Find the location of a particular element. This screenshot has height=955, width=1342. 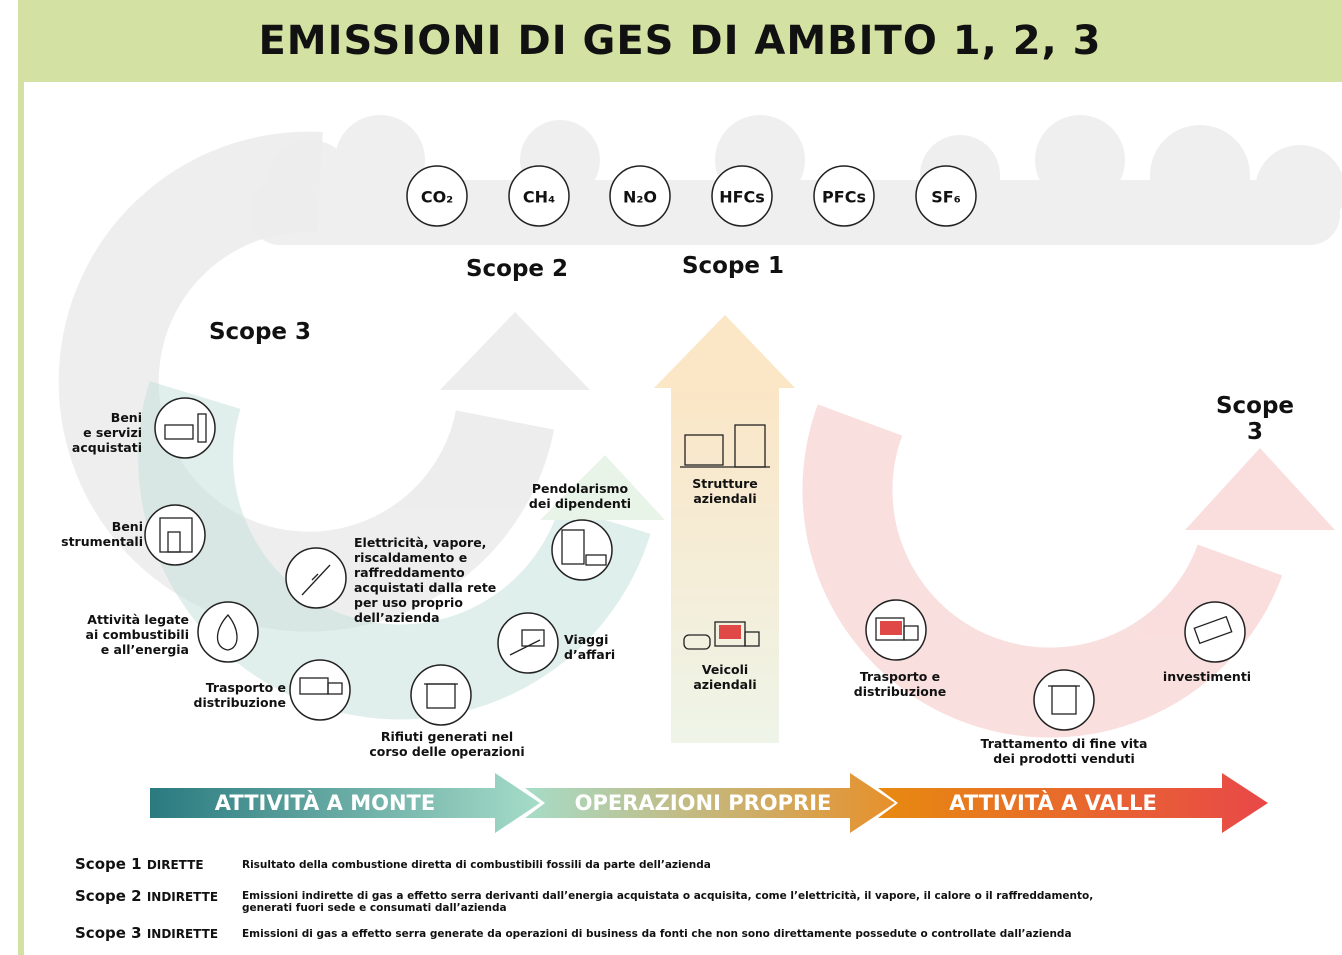

scope3-upstream-arrow is located at coordinates (401, 550).